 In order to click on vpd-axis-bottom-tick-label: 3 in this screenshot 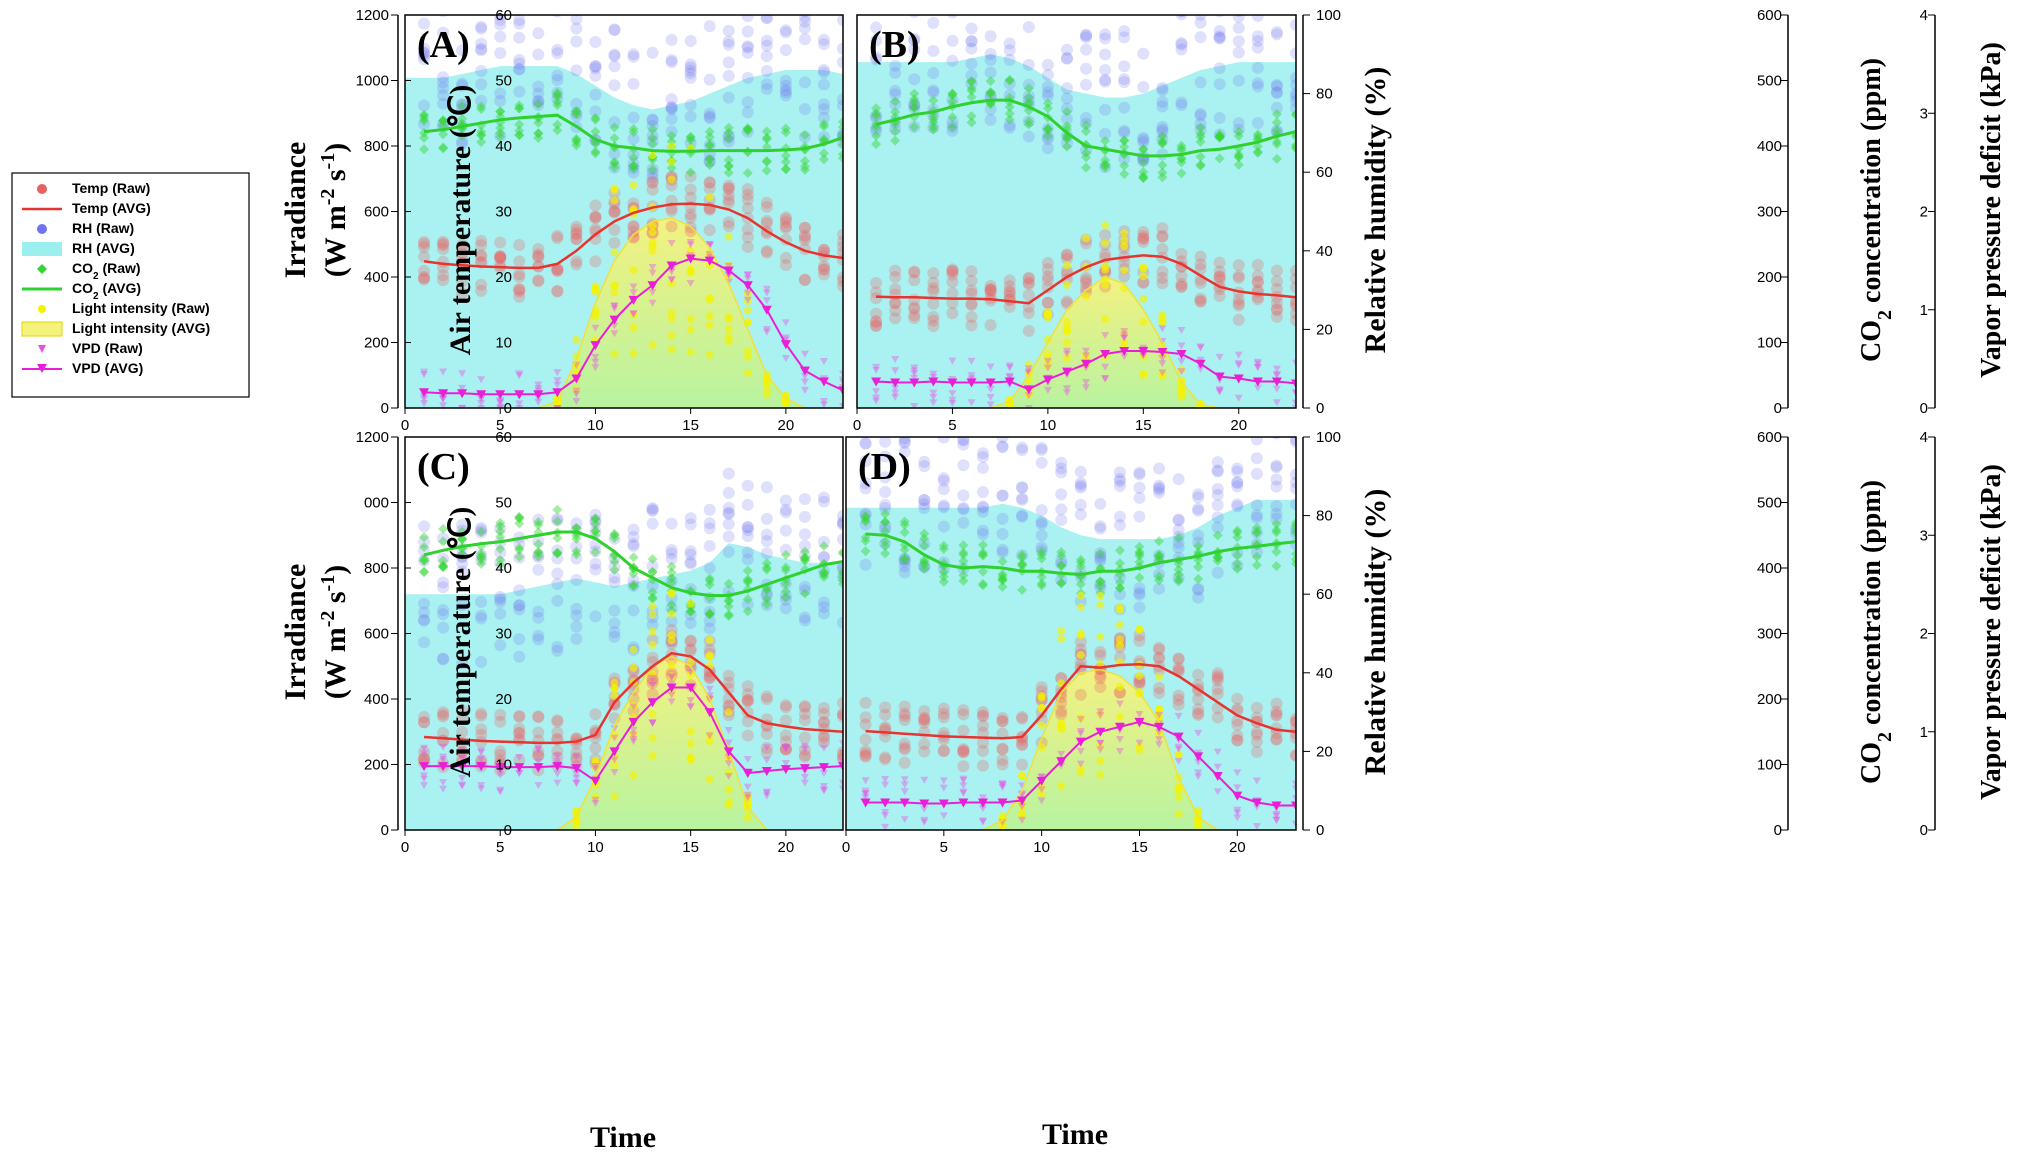, I will do `click(1924, 535)`.